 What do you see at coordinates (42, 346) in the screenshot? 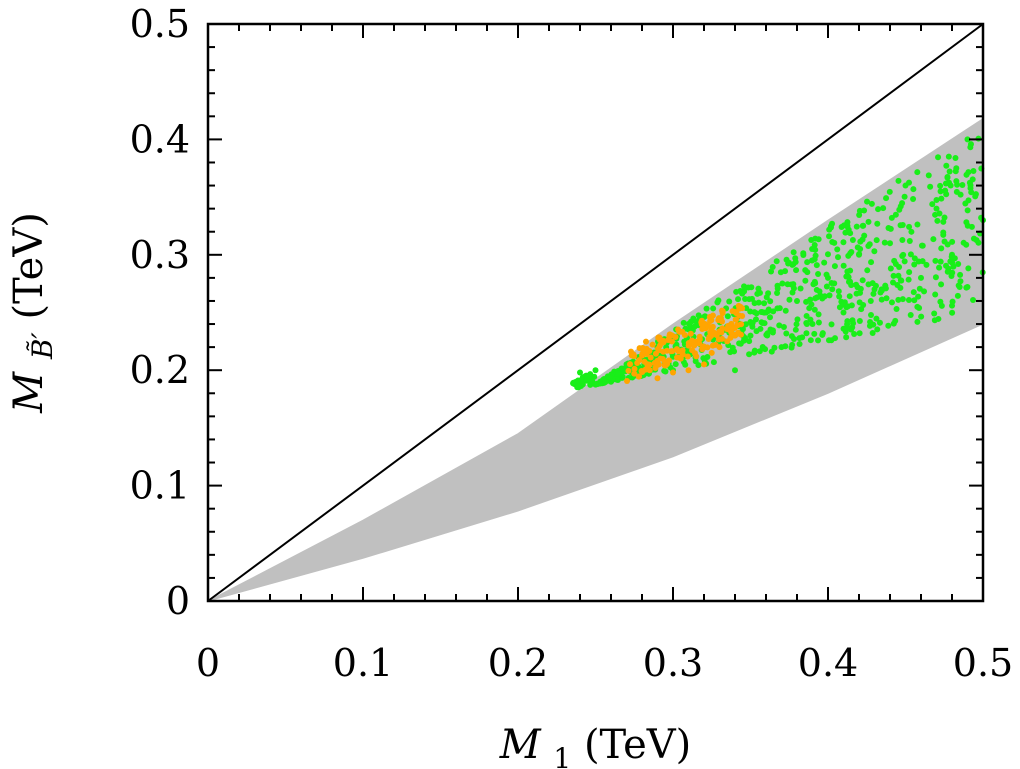
I see `y-axis-sub: B̃′` at bounding box center [42, 346].